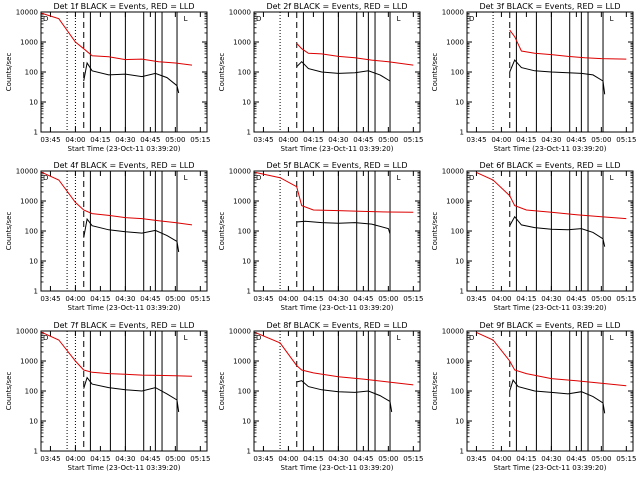  I want to click on panel-title: Det 9f BLACK = Events, RED = LLD, so click(549, 325).